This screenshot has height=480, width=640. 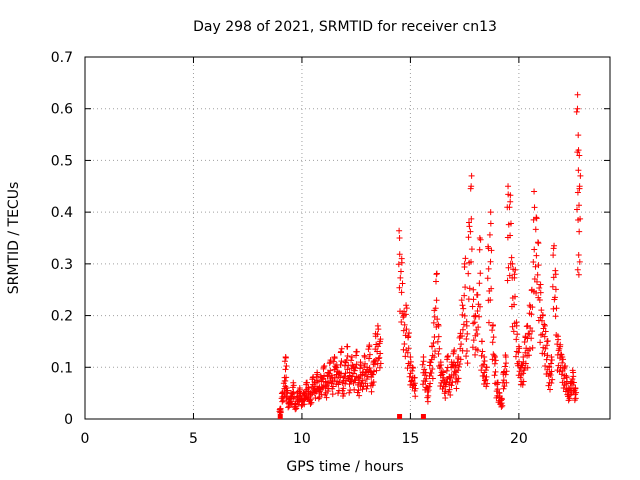 I want to click on x-tick-label: 0, so click(x=85, y=439).